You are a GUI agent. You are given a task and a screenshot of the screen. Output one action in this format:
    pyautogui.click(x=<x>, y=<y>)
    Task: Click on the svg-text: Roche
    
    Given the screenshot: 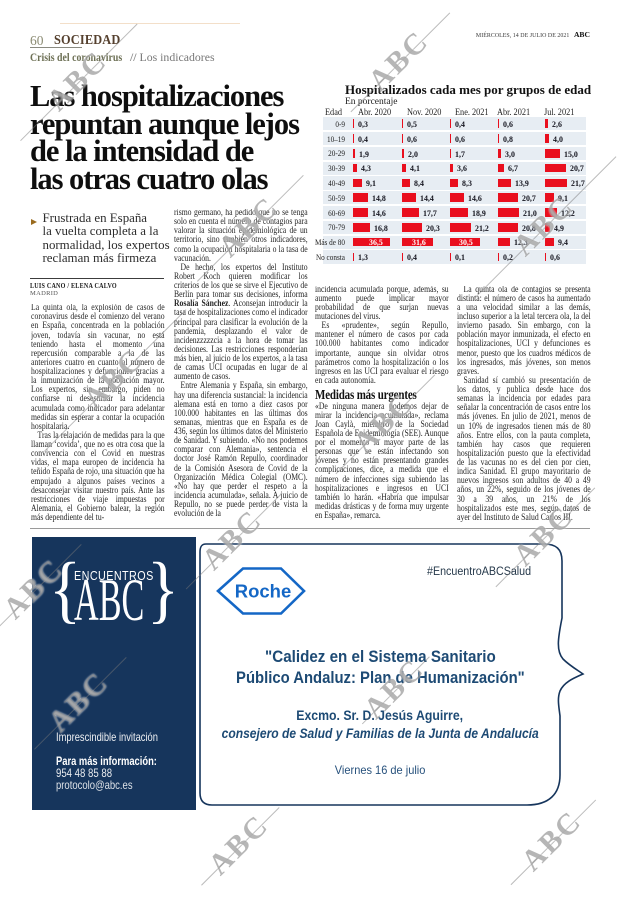 What is the action you would take?
    pyautogui.click(x=263, y=591)
    